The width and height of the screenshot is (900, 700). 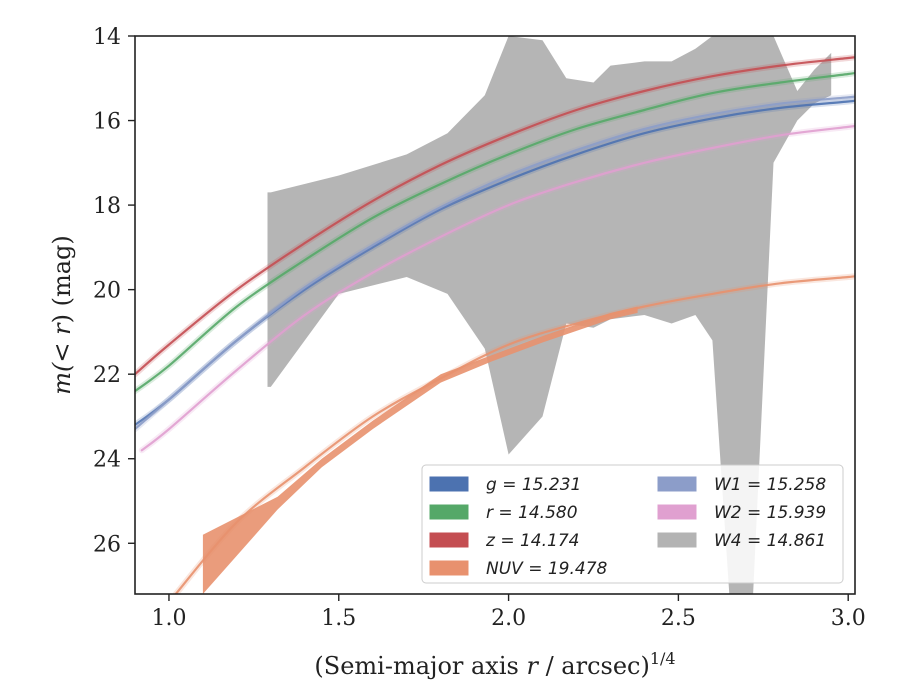 I want to click on y-tick-label: 20, so click(x=107, y=291).